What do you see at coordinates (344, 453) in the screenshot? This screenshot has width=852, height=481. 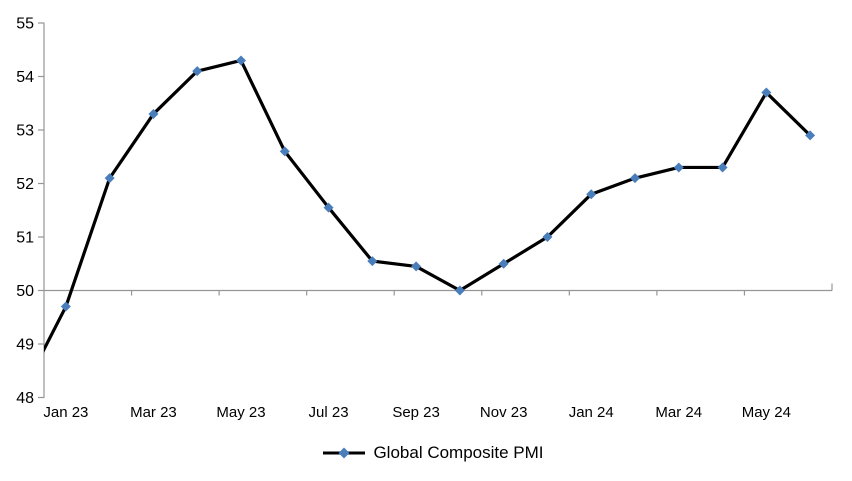 I see `legend-line-marker-icon` at bounding box center [344, 453].